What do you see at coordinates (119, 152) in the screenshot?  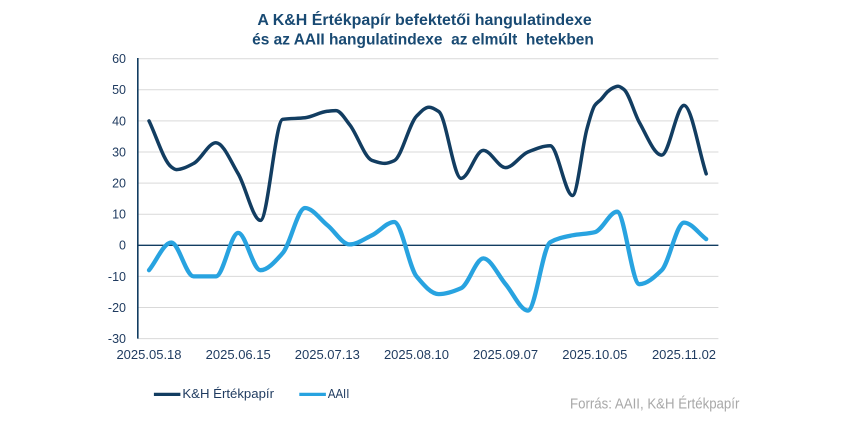 I see `svg-text: 30` at bounding box center [119, 152].